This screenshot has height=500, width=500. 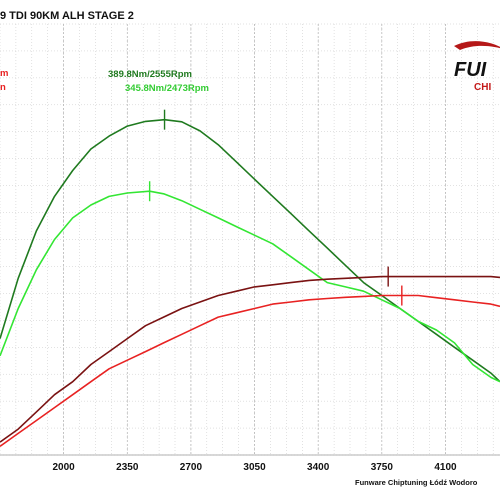 What do you see at coordinates (191, 467) in the screenshot?
I see `x-tick-label: 2700` at bounding box center [191, 467].